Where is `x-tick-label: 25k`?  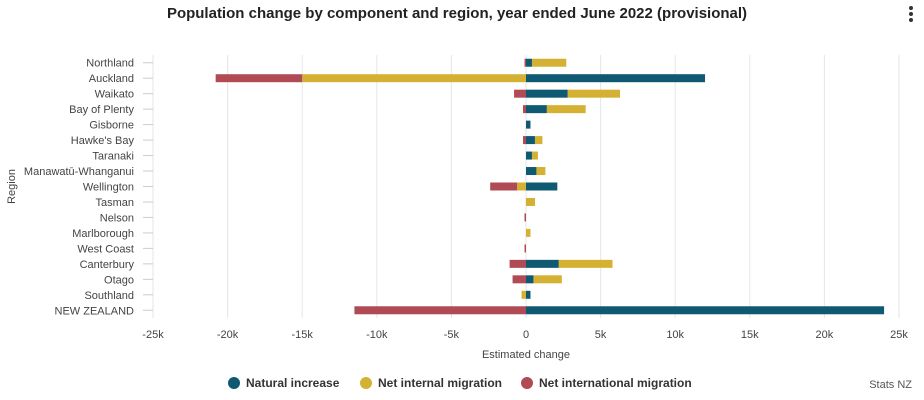 x-tick-label: 25k is located at coordinates (899, 335).